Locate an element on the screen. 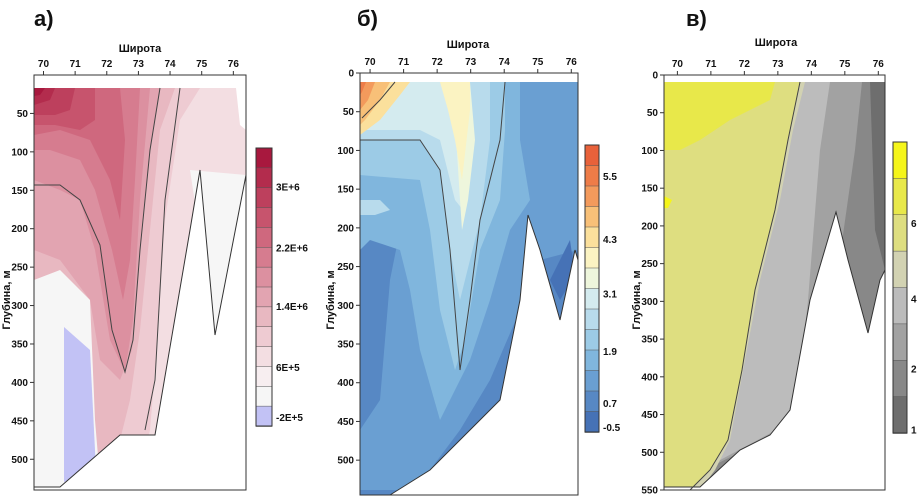 This screenshot has width=918, height=500. colorbar-label: 6 is located at coordinates (914, 224).